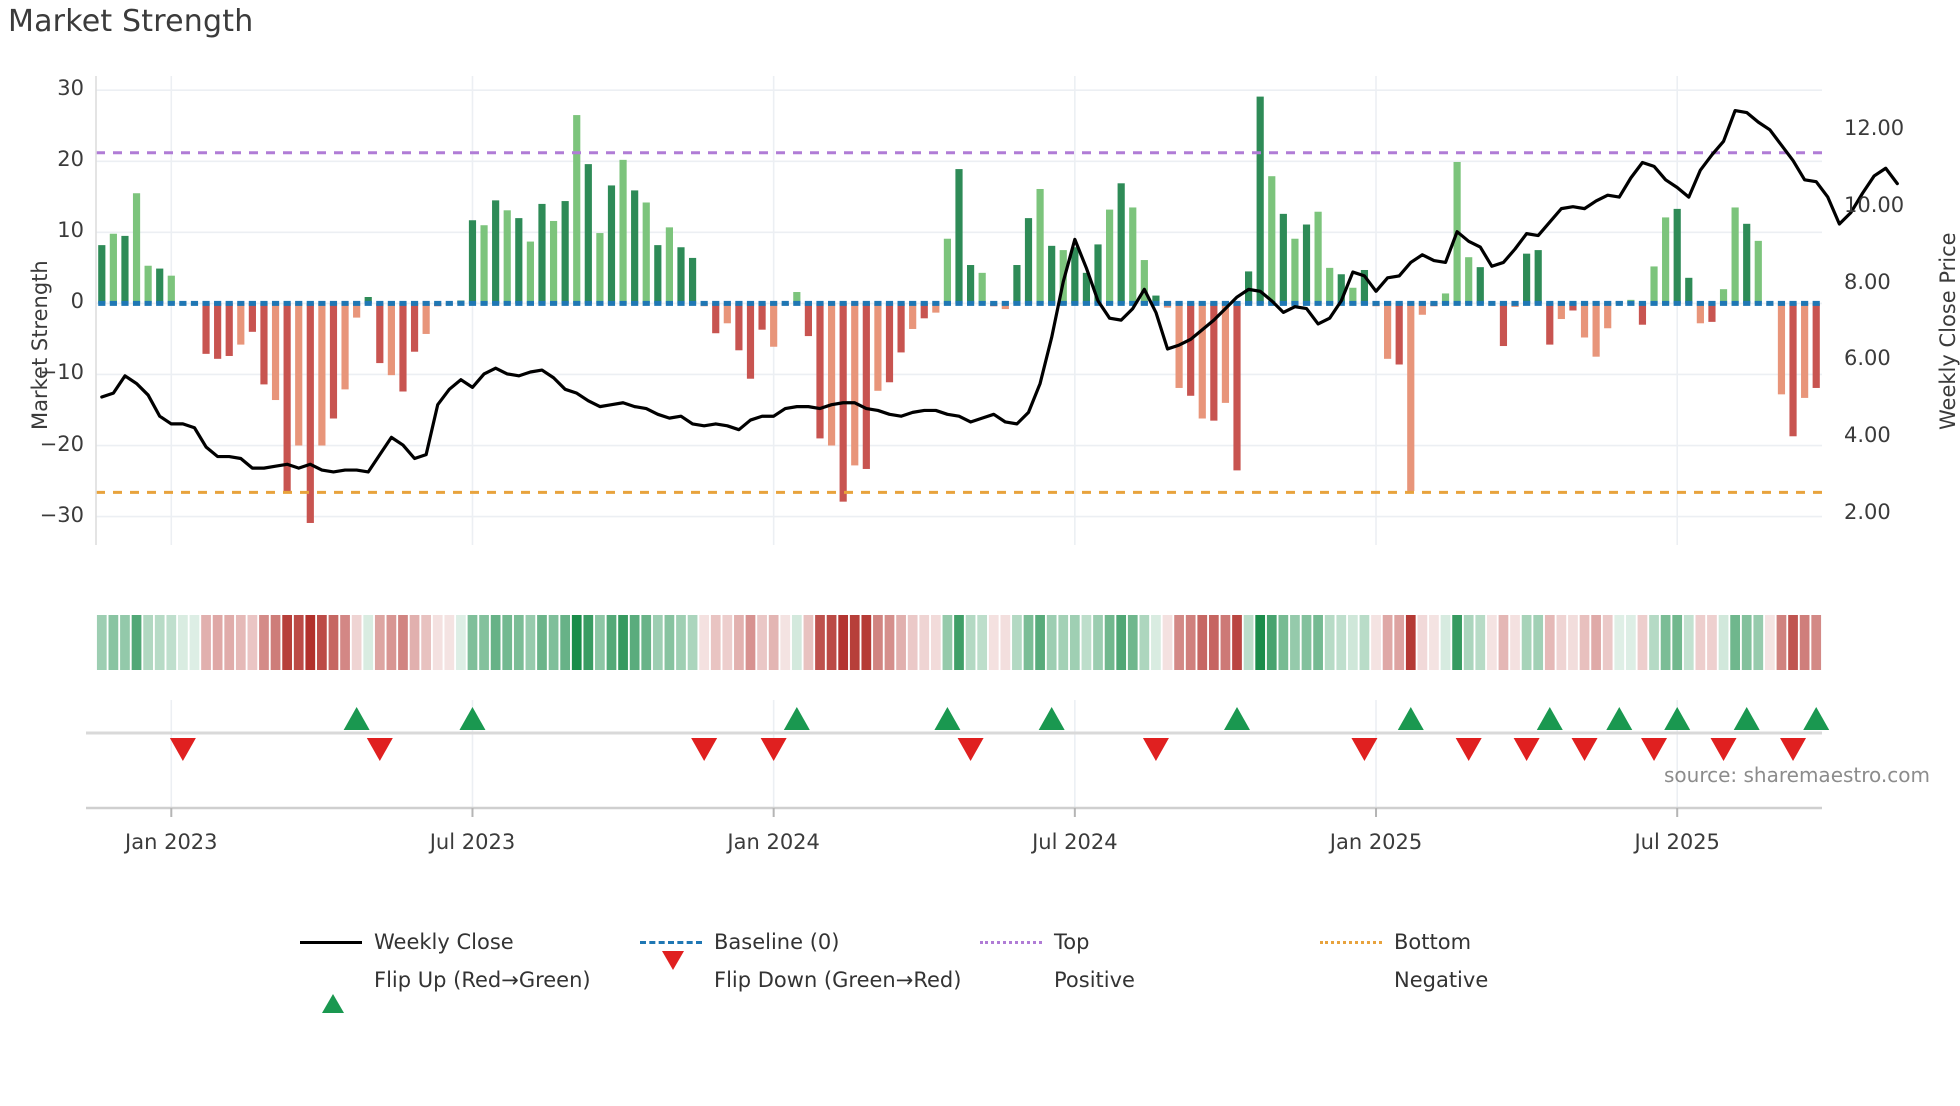 Image resolution: width=1960 pixels, height=1106 pixels. I want to click on legend-flip-up: Flip Up (Red→Green), so click(470, 990).